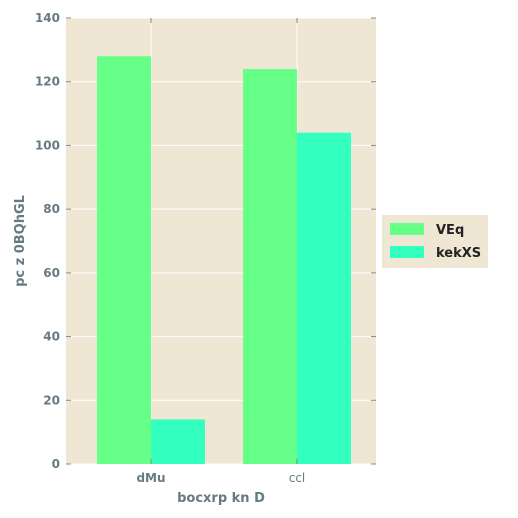  I want to click on y-tick-label: 40, so click(51, 337).